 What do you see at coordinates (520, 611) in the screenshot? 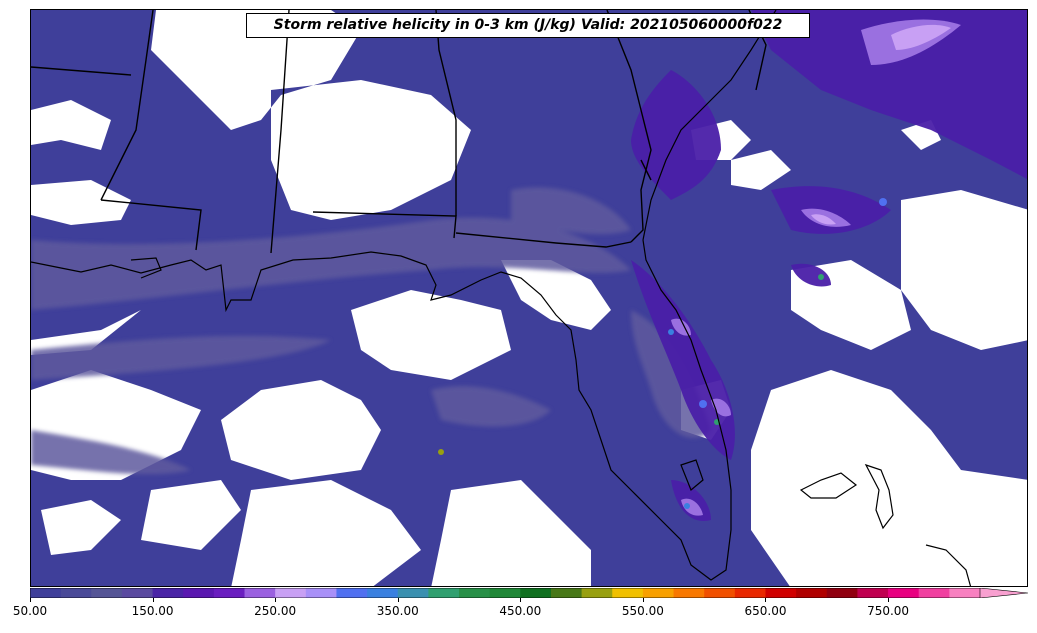
I see `colorbar-tick-label: 450.00` at bounding box center [520, 611].